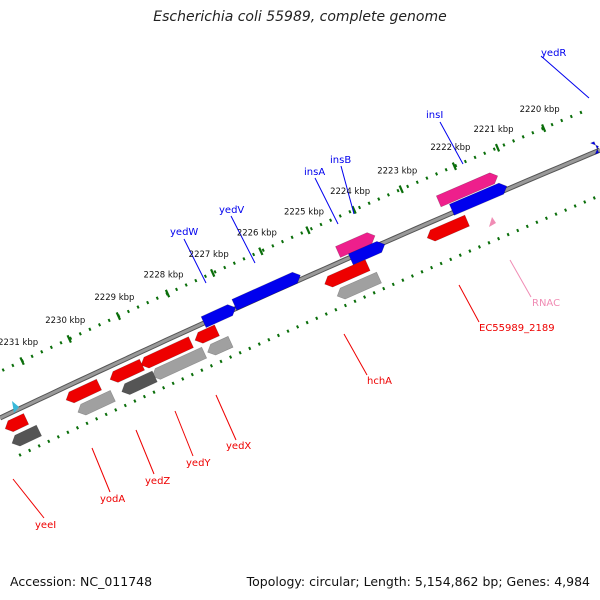  Describe the element at coordinates (139, 382) in the screenshot. I see `cds-block-yedZ` at that location.